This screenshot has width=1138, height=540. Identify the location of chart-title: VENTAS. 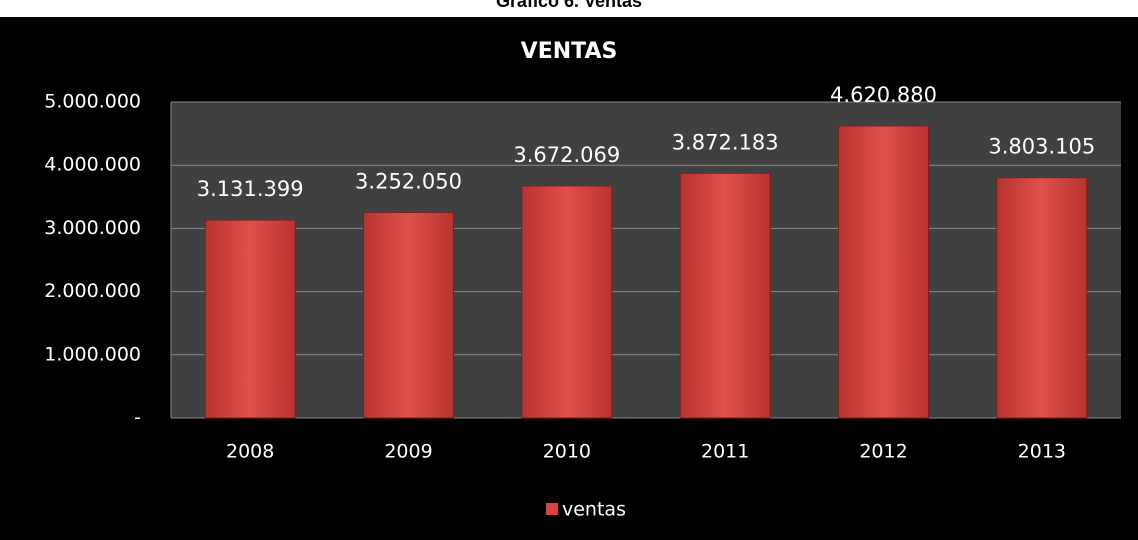
(569, 51).